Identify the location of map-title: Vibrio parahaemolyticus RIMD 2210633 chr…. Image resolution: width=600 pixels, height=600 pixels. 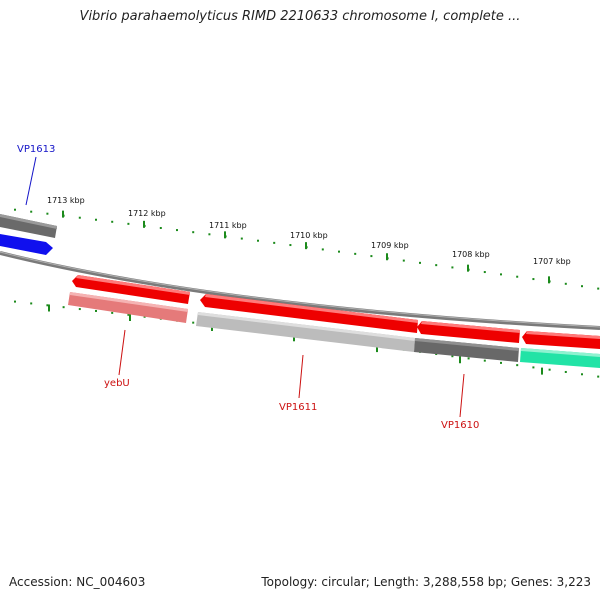
(300, 16).